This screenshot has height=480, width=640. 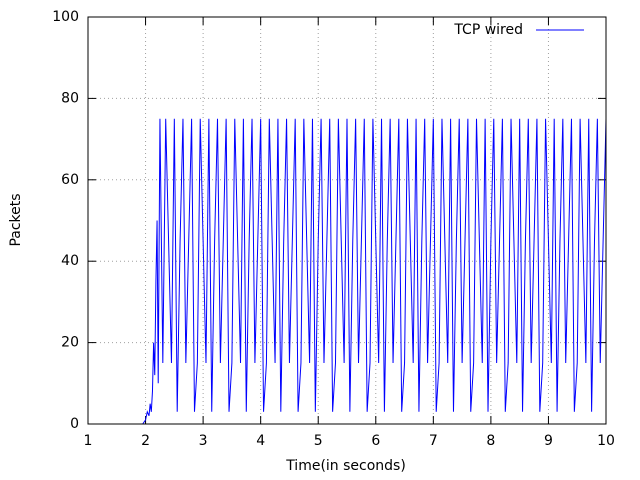 I want to click on y-tick-label: 100, so click(x=65, y=17).